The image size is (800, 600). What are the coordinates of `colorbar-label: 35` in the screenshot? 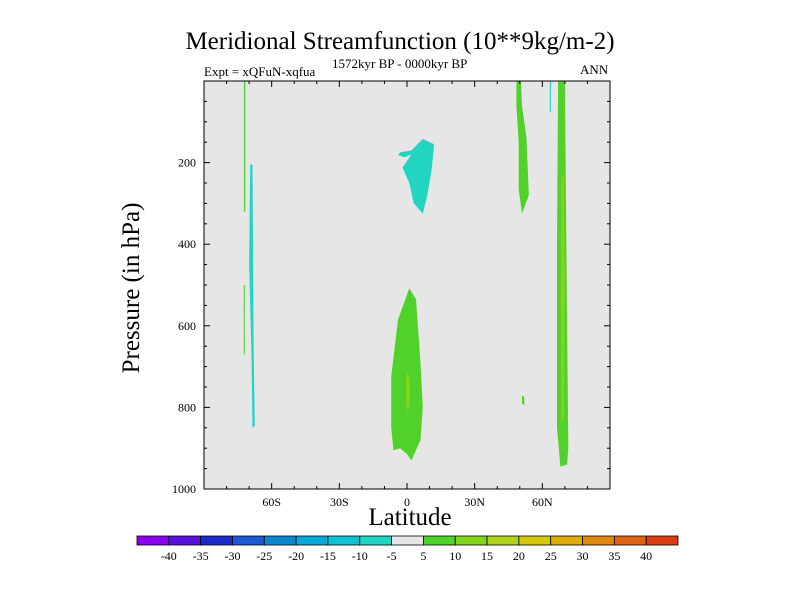 It's located at (614, 556).